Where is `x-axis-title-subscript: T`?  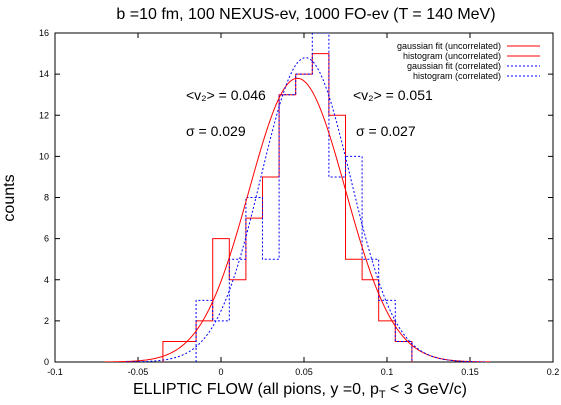
x-axis-title-subscript: T is located at coordinates (382, 395).